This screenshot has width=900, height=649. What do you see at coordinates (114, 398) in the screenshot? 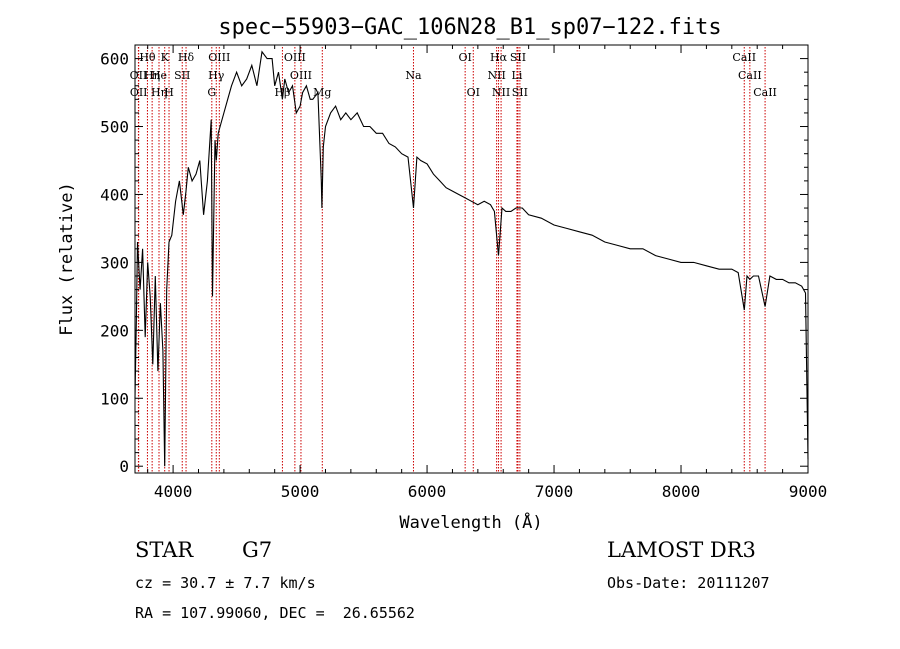
I see `y-tick-label: 100` at bounding box center [114, 398].